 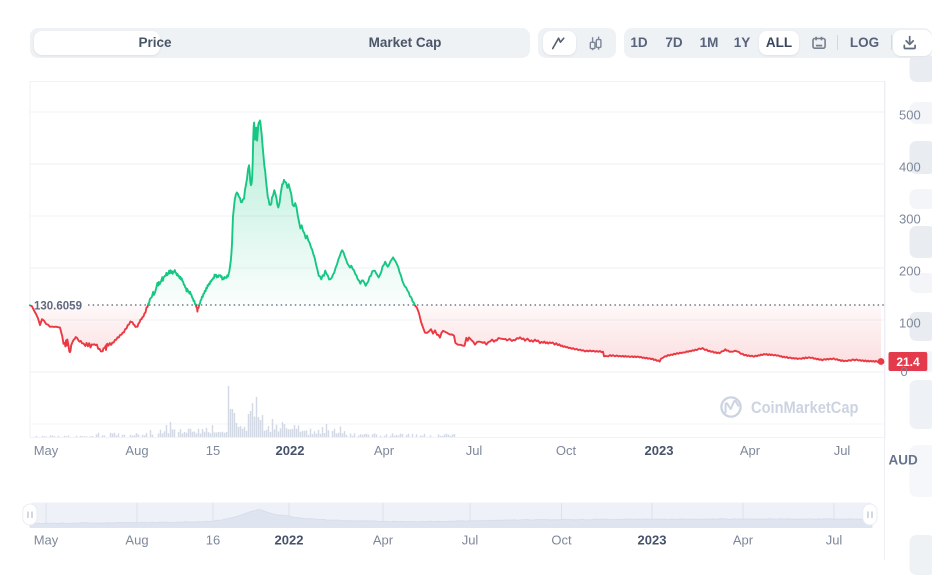 What do you see at coordinates (805, 407) in the screenshot?
I see `svg-text: CoinMarketCap` at bounding box center [805, 407].